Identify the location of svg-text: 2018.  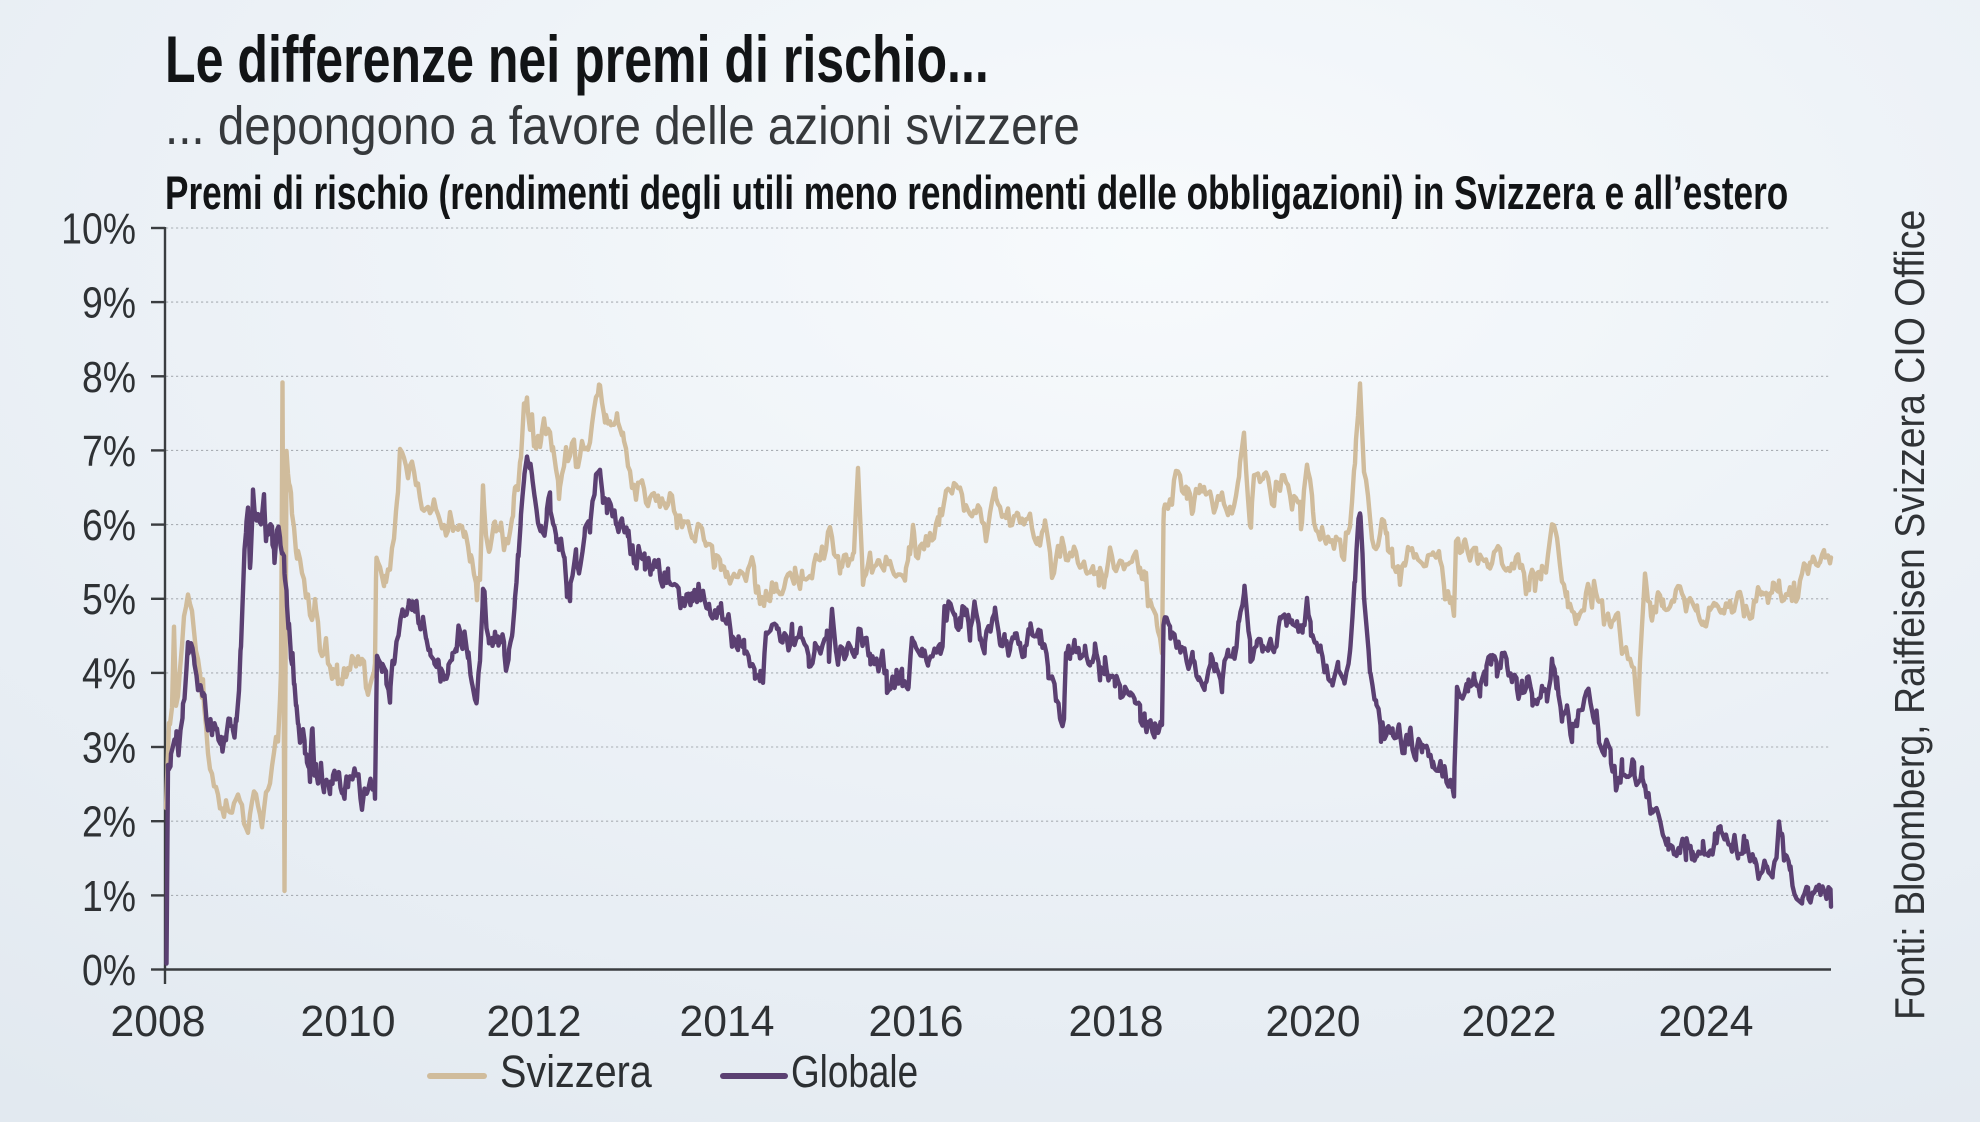
(1116, 1021).